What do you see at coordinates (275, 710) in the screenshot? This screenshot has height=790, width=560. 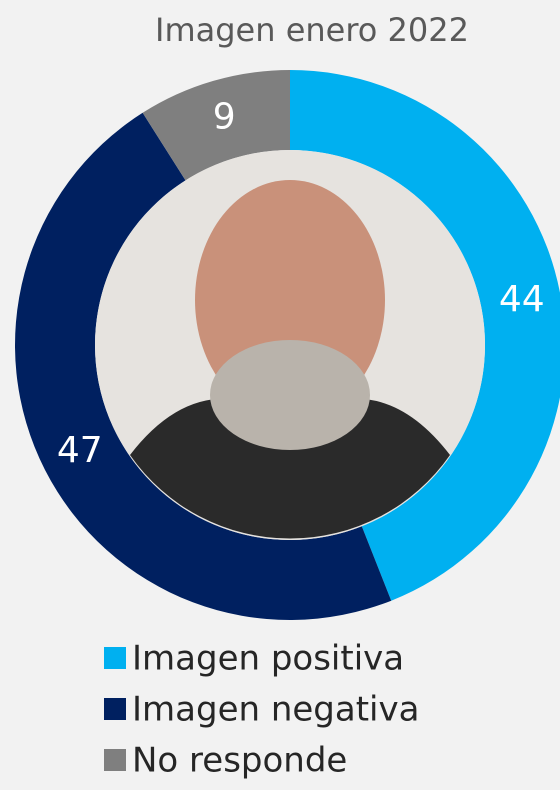 I see `legend-label: Imagen negativa` at bounding box center [275, 710].